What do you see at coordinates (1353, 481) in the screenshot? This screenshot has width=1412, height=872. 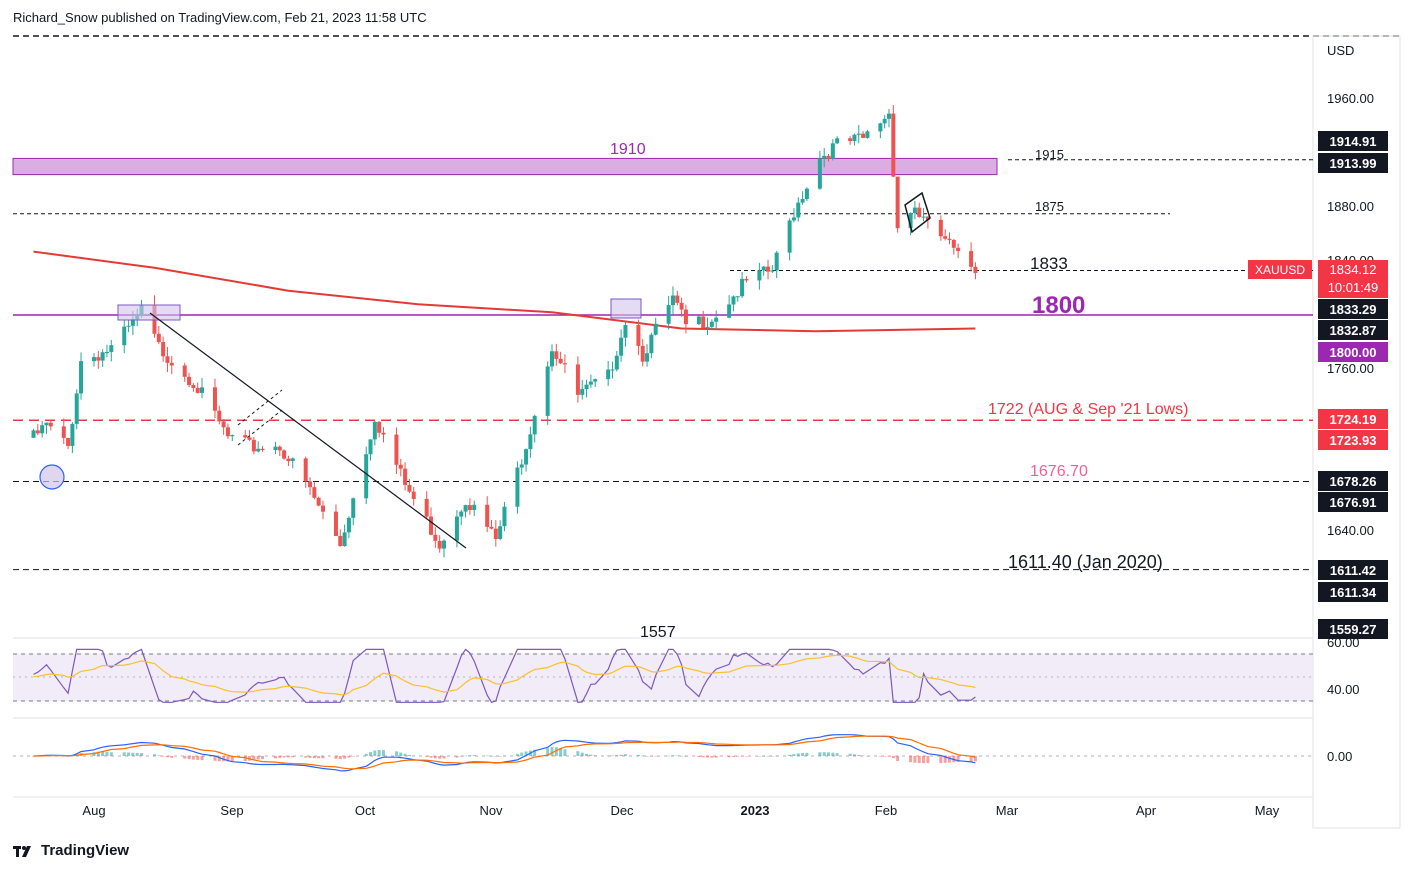 I see `price-label-text: 1678.26` at bounding box center [1353, 481].